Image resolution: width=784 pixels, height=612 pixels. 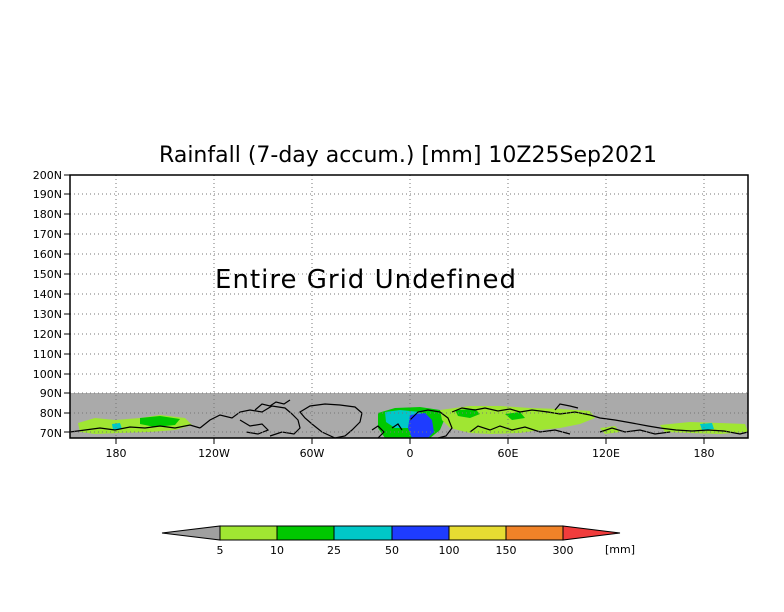 I want to click on x-axis: 180 120W 60W 0 60E 120E 180, so click(x=410, y=449).